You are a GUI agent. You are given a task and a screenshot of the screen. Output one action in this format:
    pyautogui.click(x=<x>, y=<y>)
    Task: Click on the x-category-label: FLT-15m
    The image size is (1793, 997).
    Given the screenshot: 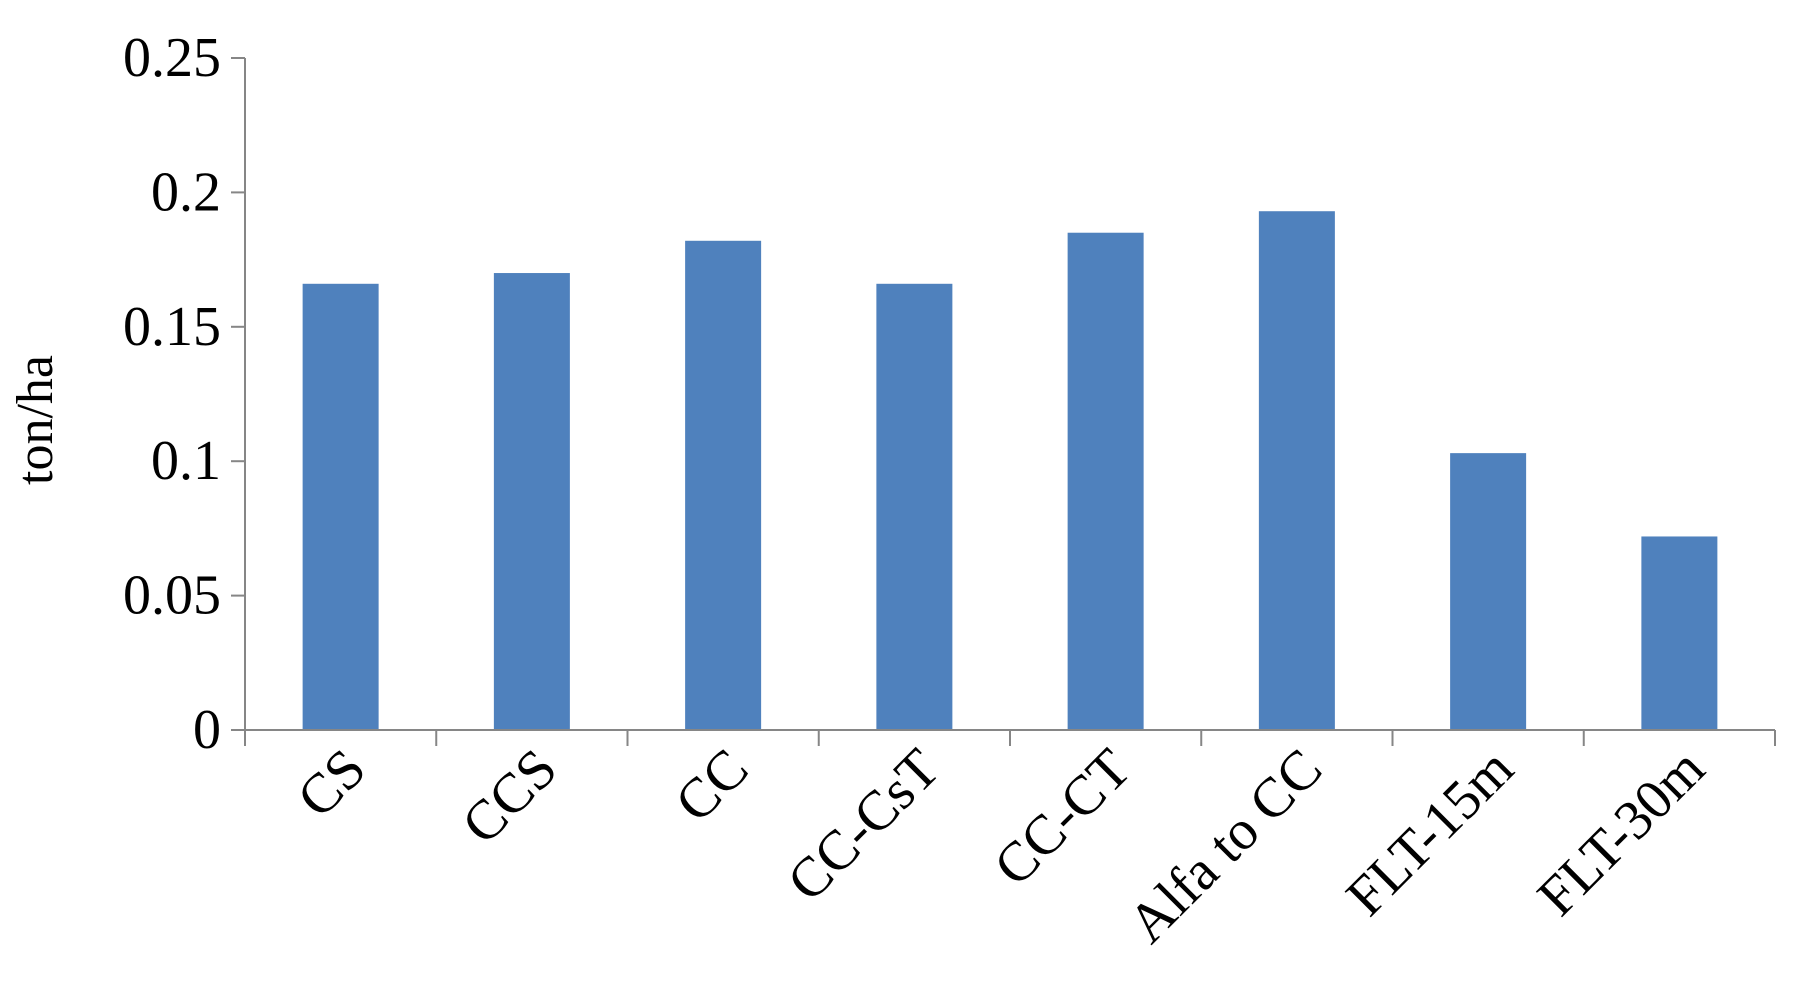 What is the action you would take?
    pyautogui.click(x=1430, y=832)
    